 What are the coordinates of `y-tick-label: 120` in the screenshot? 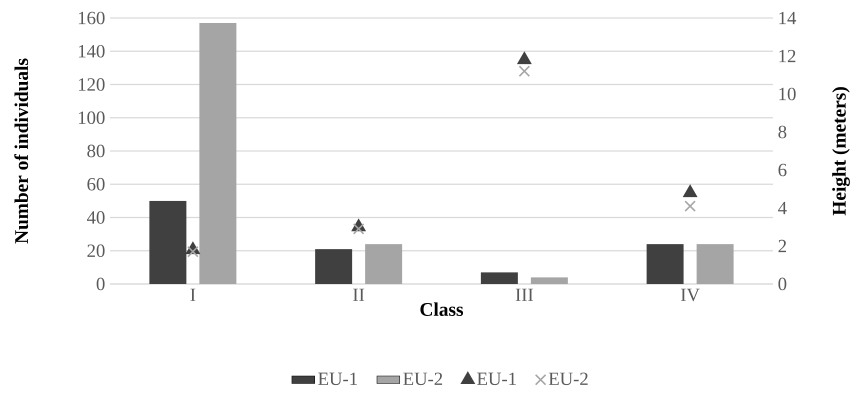 It's located at (91, 84).